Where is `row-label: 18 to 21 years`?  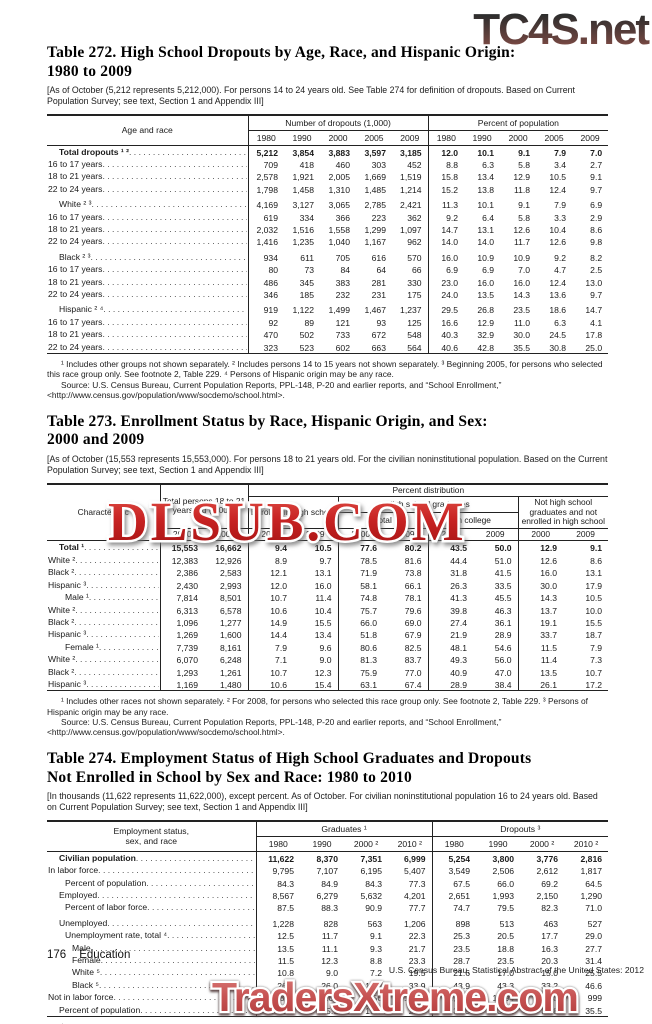
row-label: 18 to 21 years is located at coordinates (147, 176).